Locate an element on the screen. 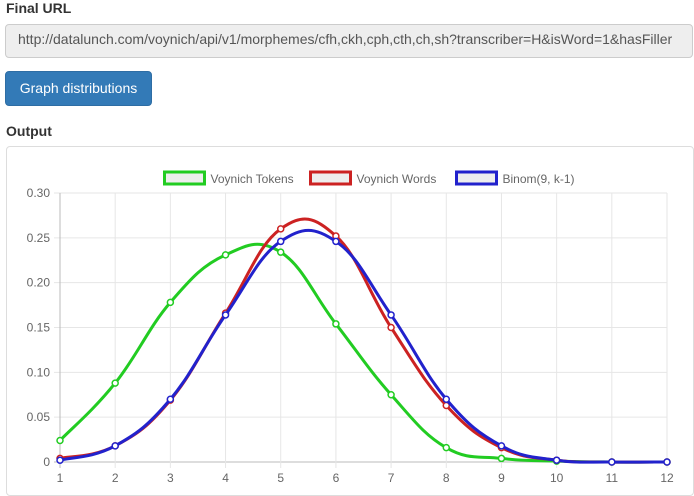 The height and width of the screenshot is (496, 694). output-label: Output is located at coordinates (29, 131).